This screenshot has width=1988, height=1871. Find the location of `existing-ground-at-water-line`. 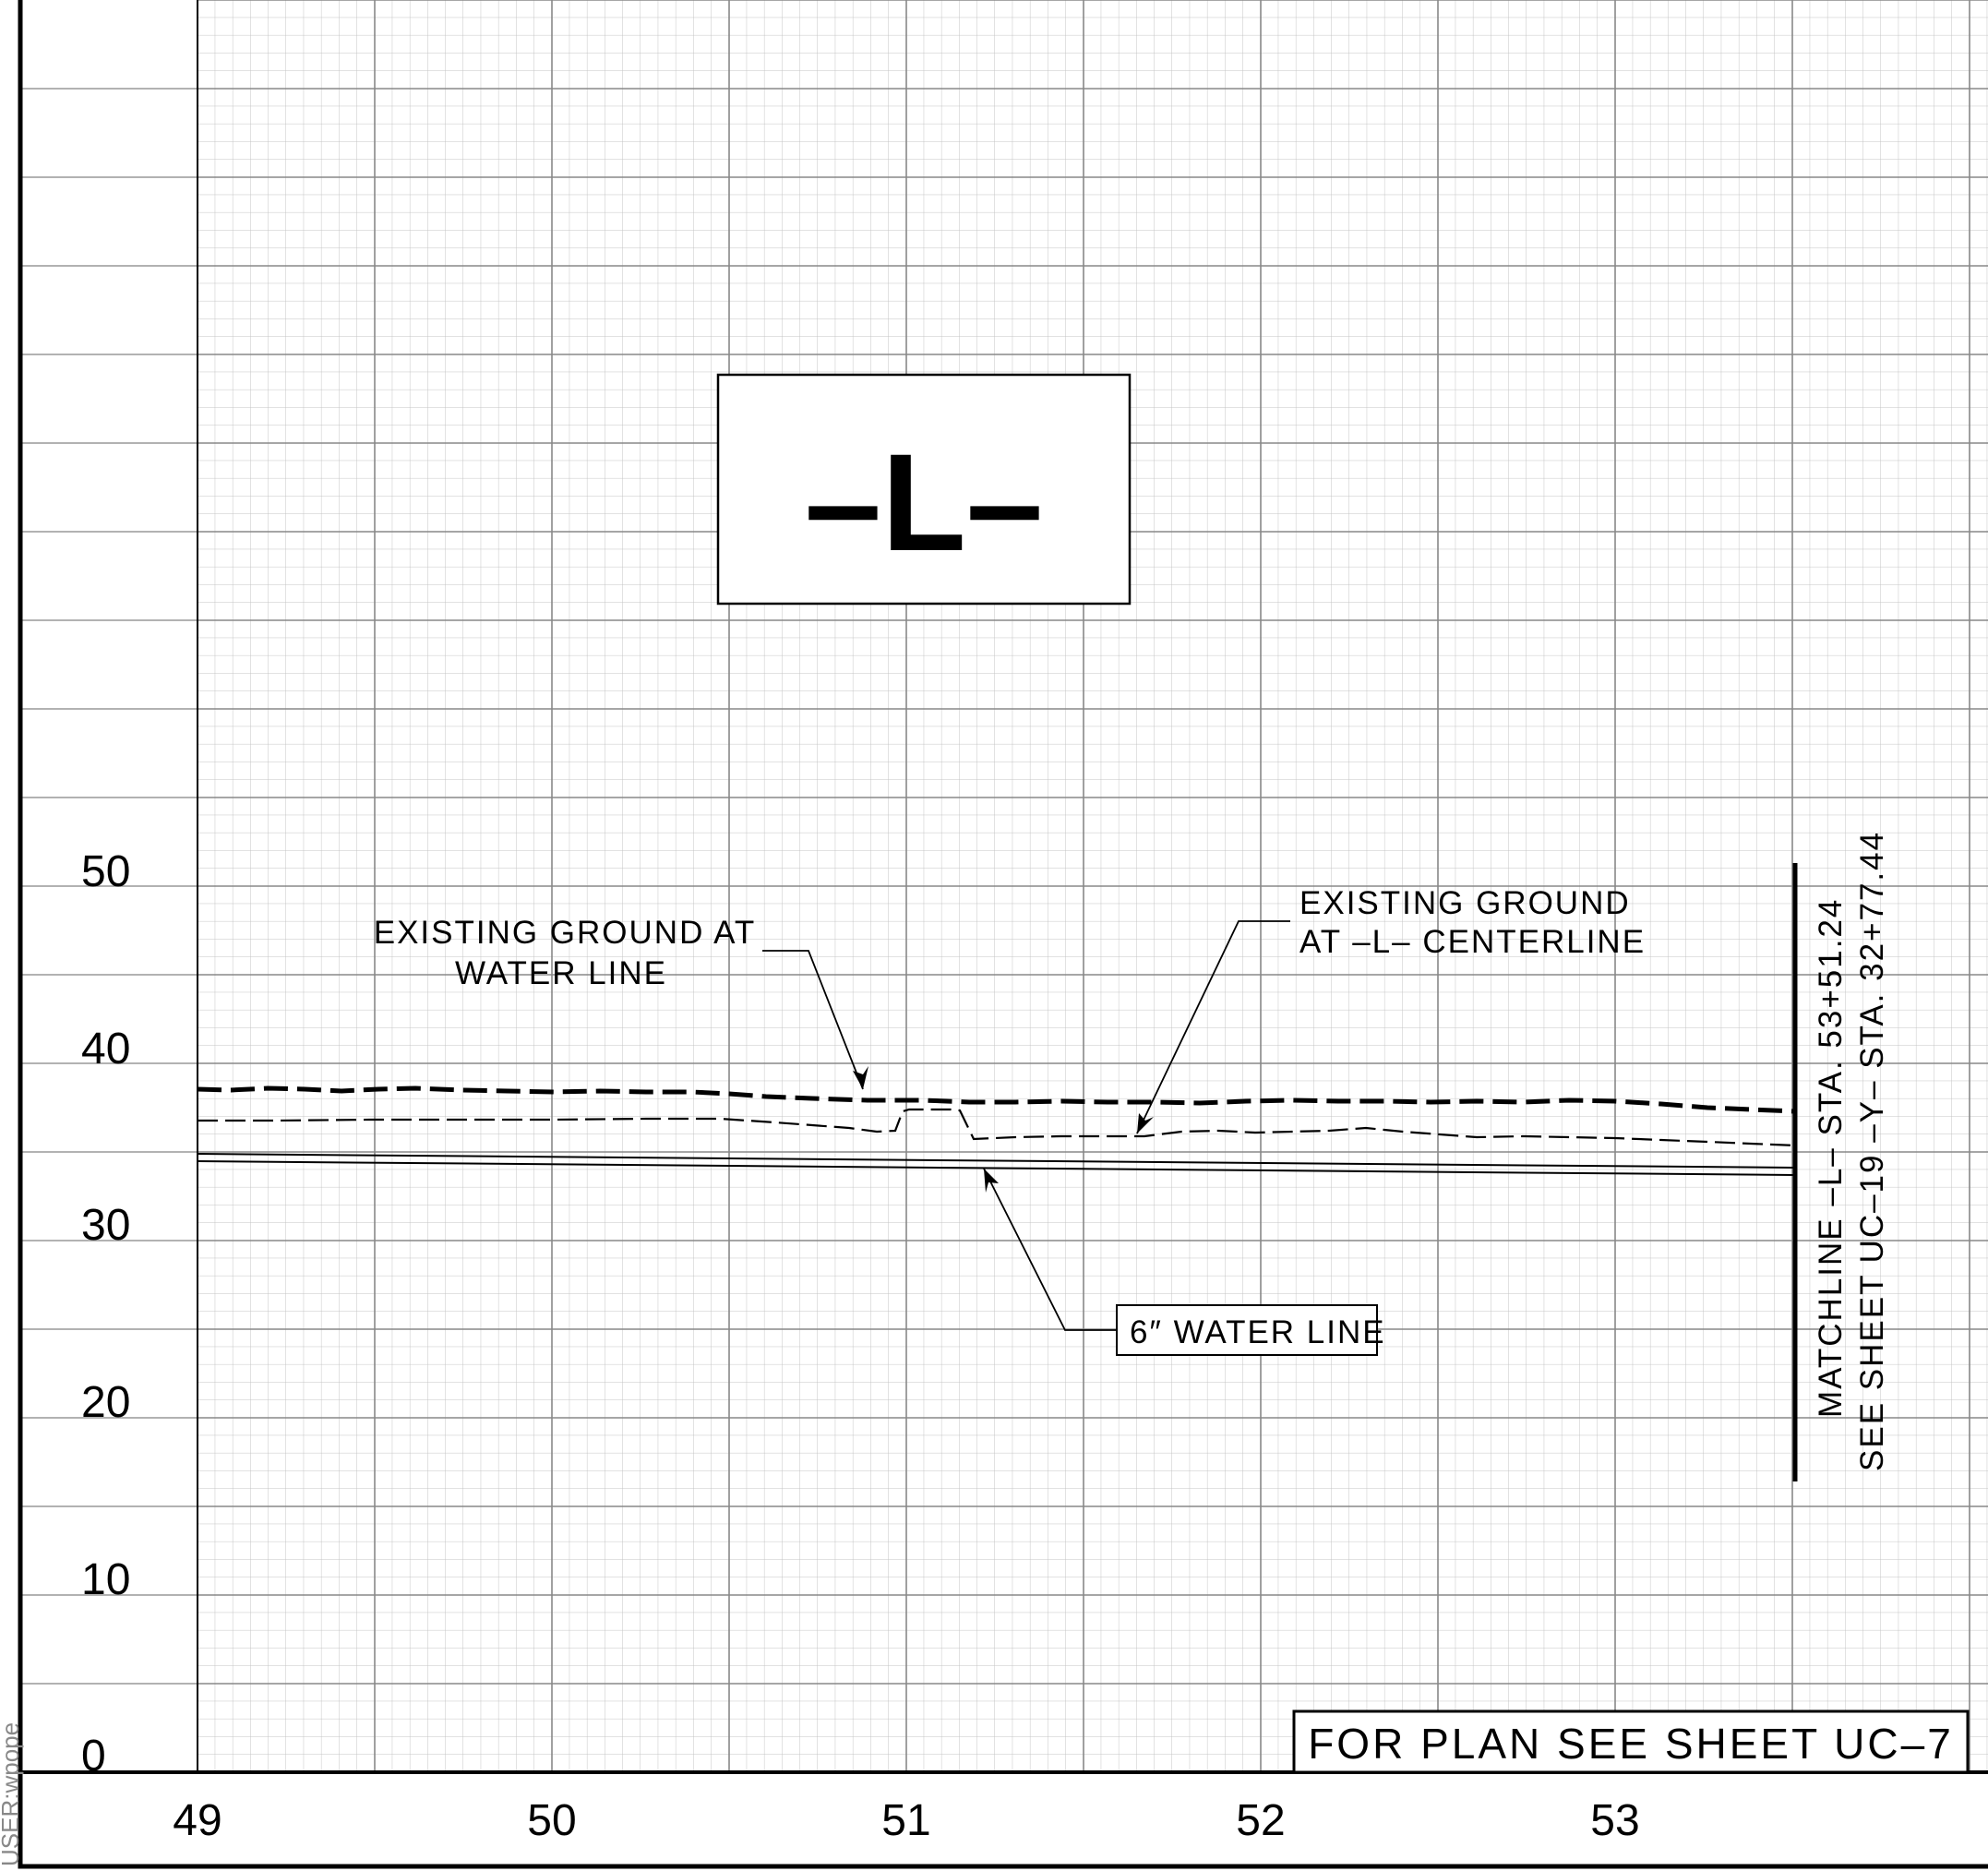

existing-ground-at-water-line is located at coordinates (996, 1099).